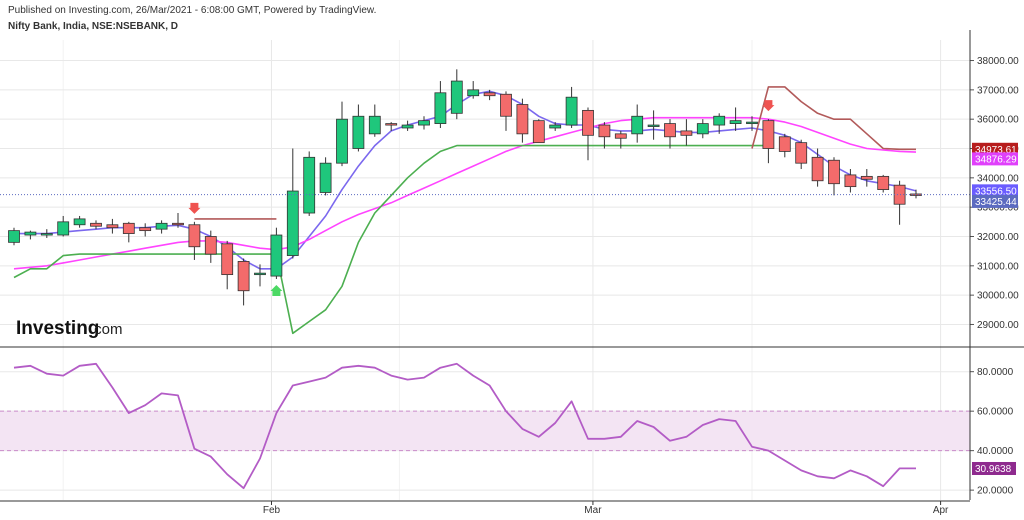  Describe the element at coordinates (998, 208) in the screenshot. I see `price-tick-label: 33000.00` at that location.